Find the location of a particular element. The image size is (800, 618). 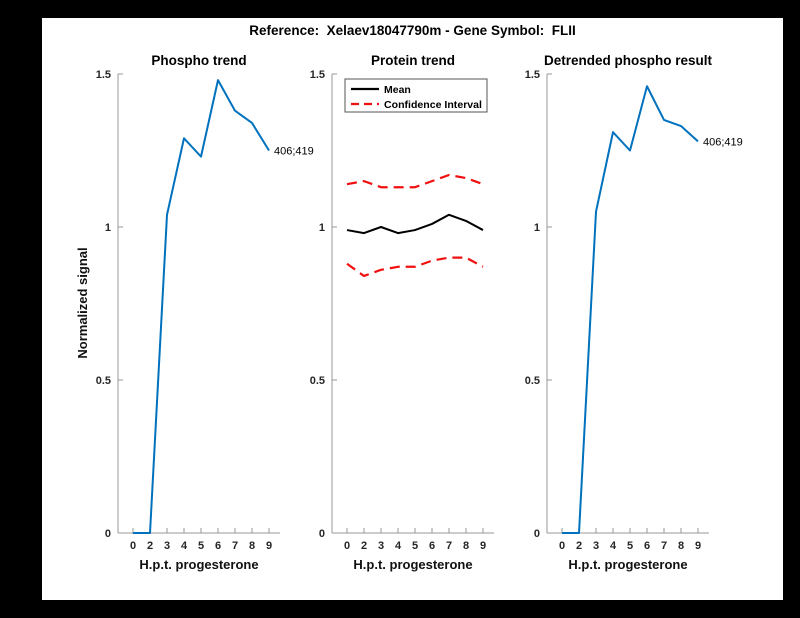

plot-title: Phospho trend is located at coordinates (198, 60).